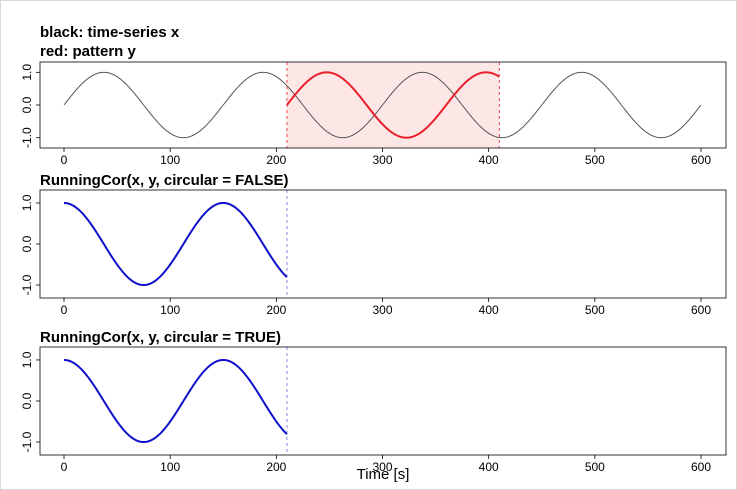 The height and width of the screenshot is (490, 737). I want to click on panel2-title: RunningCor(x, y, circular = FALSE), so click(164, 180).